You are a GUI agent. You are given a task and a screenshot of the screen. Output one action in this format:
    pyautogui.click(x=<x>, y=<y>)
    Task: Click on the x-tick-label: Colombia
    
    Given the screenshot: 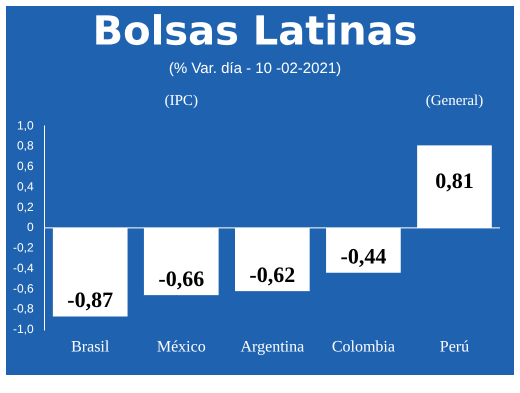 What is the action you would take?
    pyautogui.click(x=363, y=347)
    